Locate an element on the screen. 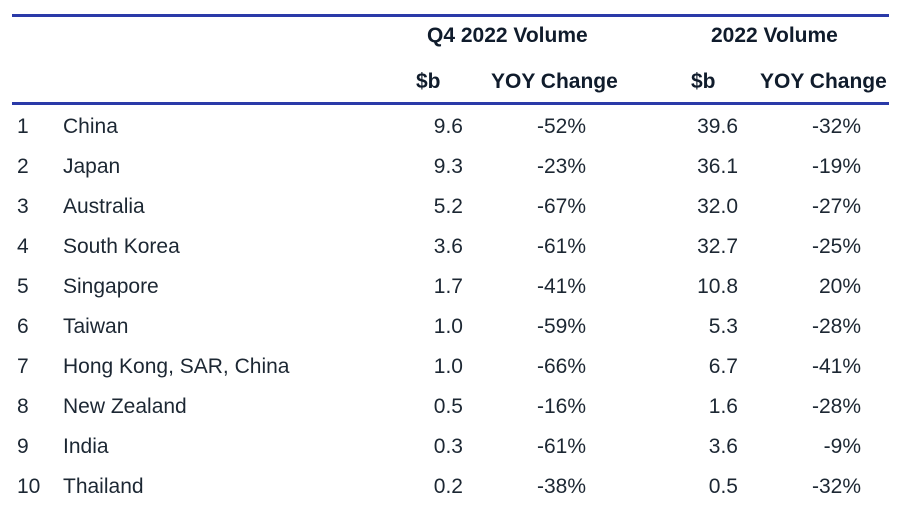 Image resolution: width=900 pixels, height=515 pixels. year-yoy-cell: 20% is located at coordinates (839, 286).